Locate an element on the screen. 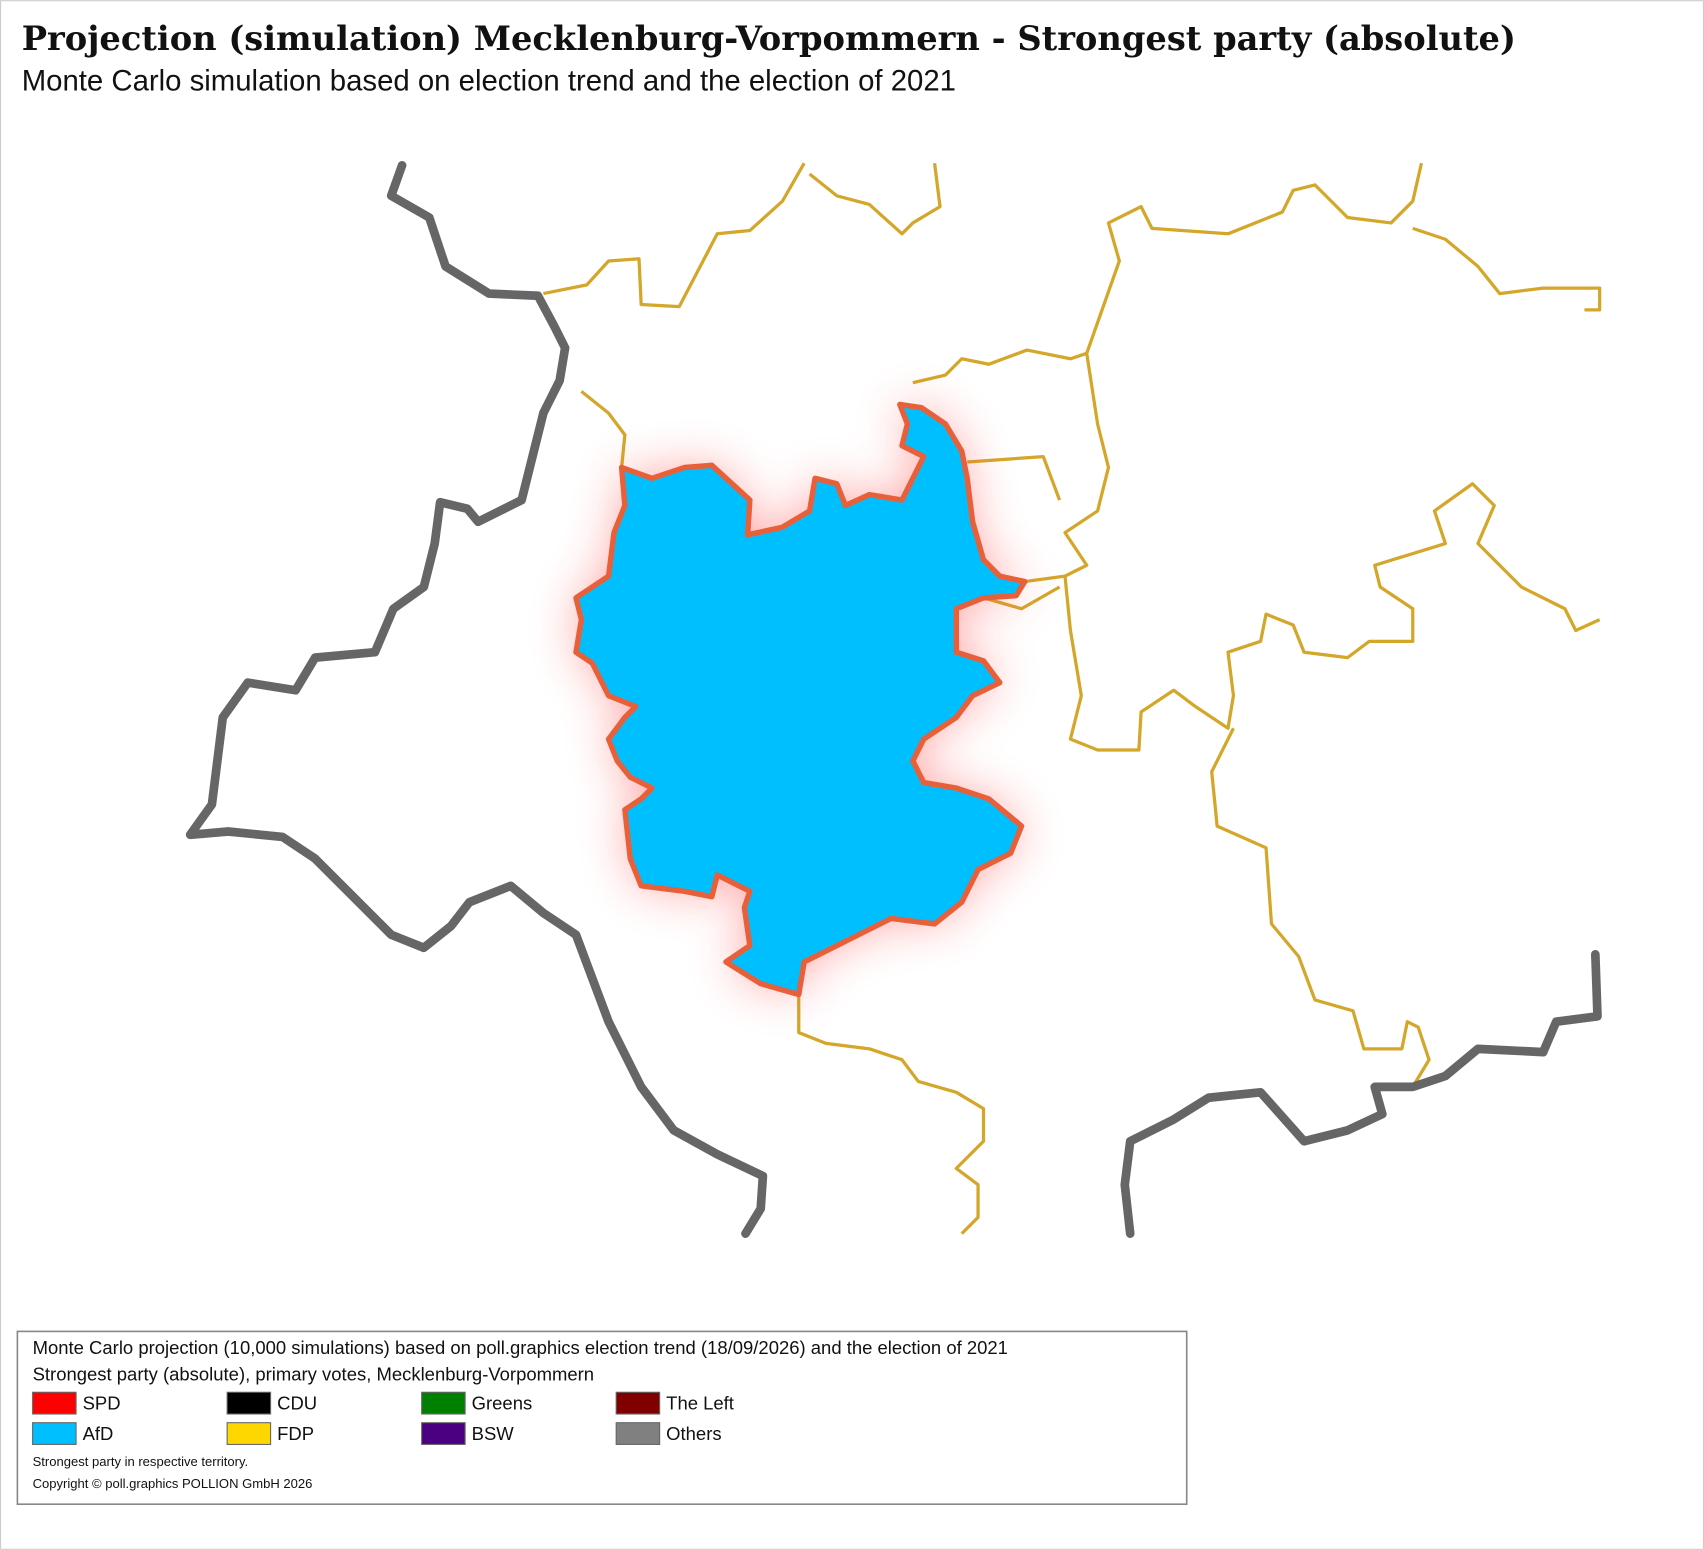 The height and width of the screenshot is (1550, 1704). legend-box is located at coordinates (602, 1418).